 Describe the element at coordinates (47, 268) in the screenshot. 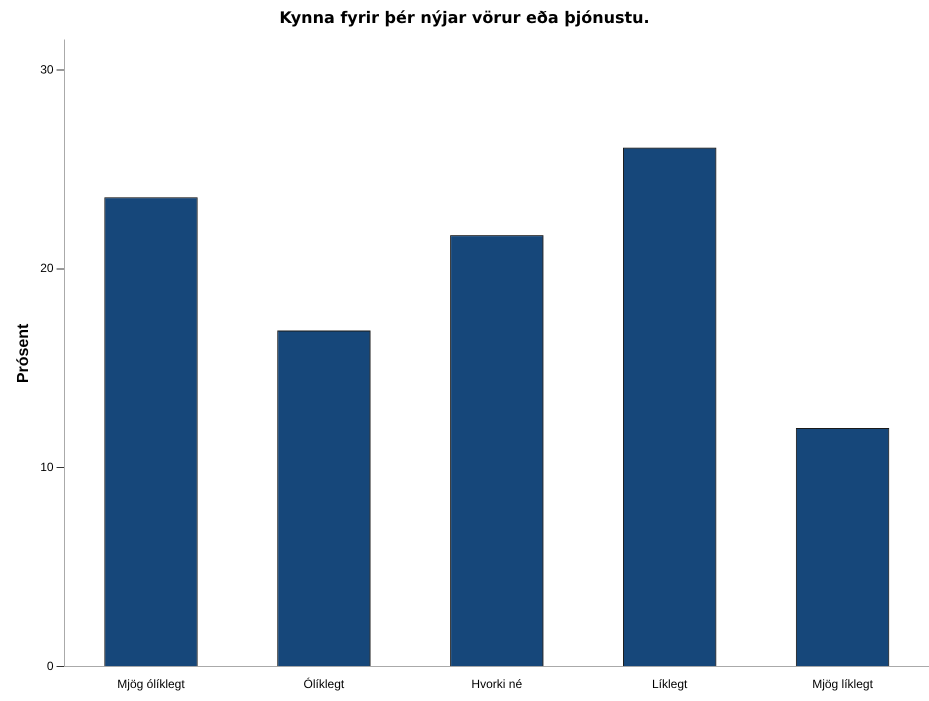

I see `y-tick-label: 20` at that location.